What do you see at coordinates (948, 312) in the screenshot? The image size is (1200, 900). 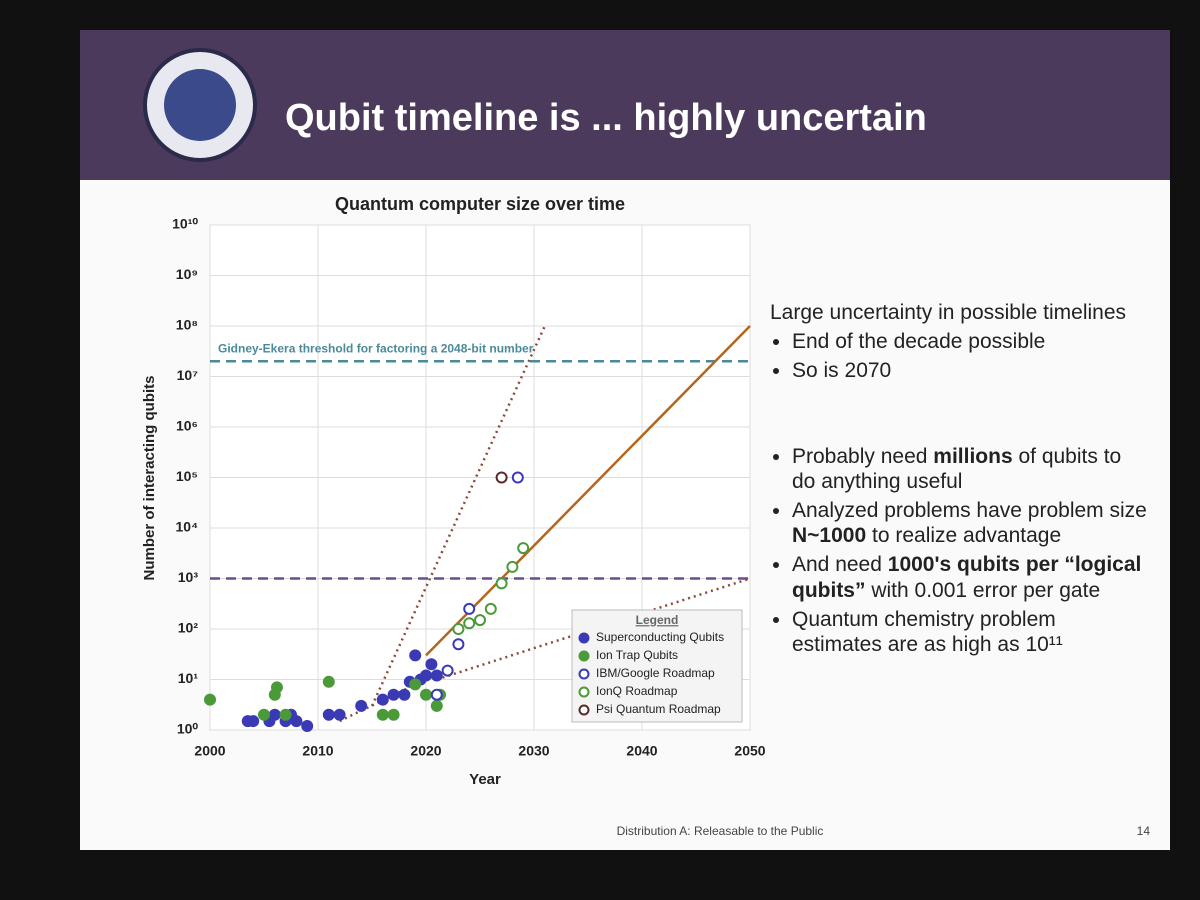 I see `heading: Large uncertainty in possible timelines` at bounding box center [948, 312].